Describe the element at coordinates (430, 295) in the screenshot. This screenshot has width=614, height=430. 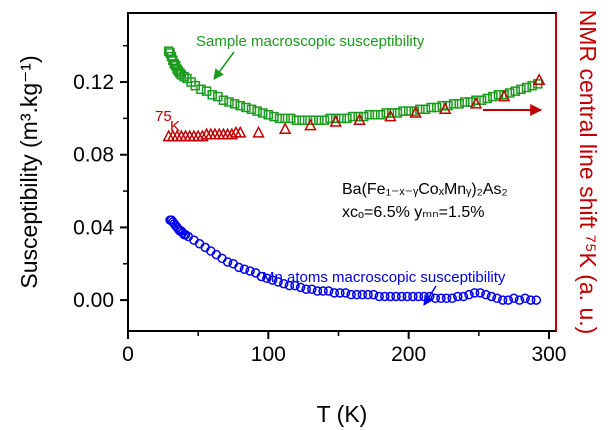
I see `mn-arrow` at that location.